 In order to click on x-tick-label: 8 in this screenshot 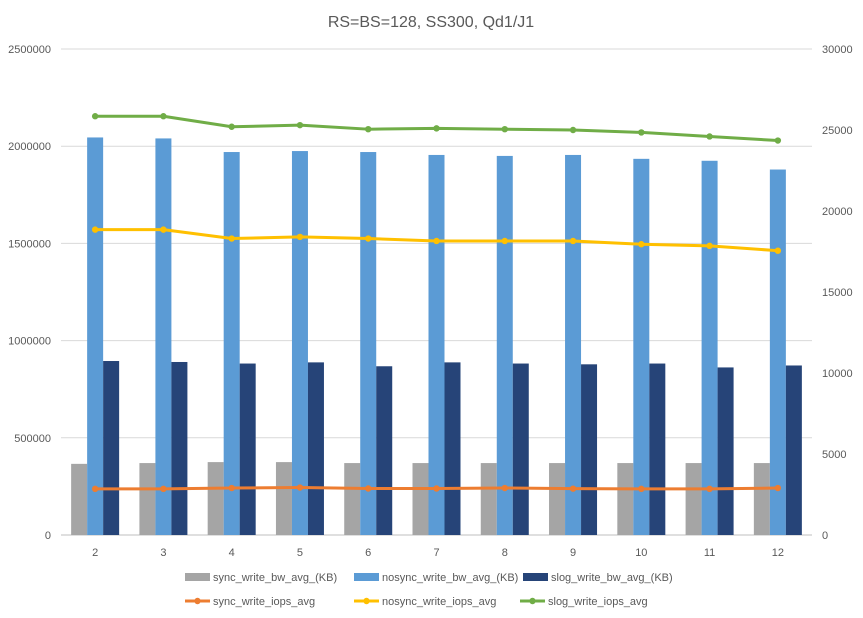, I will do `click(505, 553)`.